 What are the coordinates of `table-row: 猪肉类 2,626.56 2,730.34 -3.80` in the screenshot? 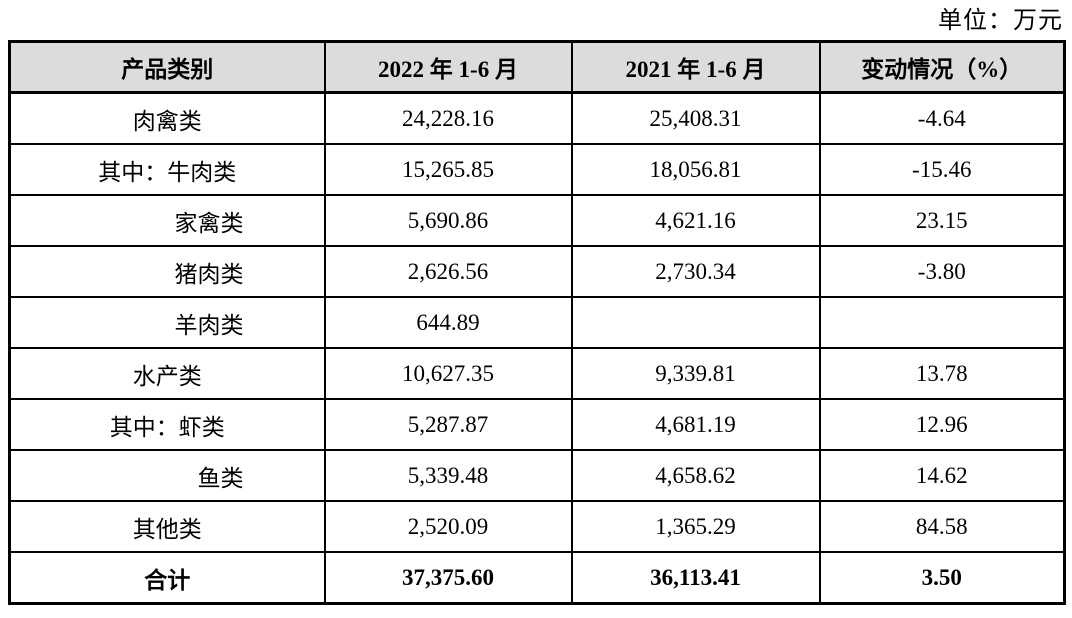 It's located at (537, 271).